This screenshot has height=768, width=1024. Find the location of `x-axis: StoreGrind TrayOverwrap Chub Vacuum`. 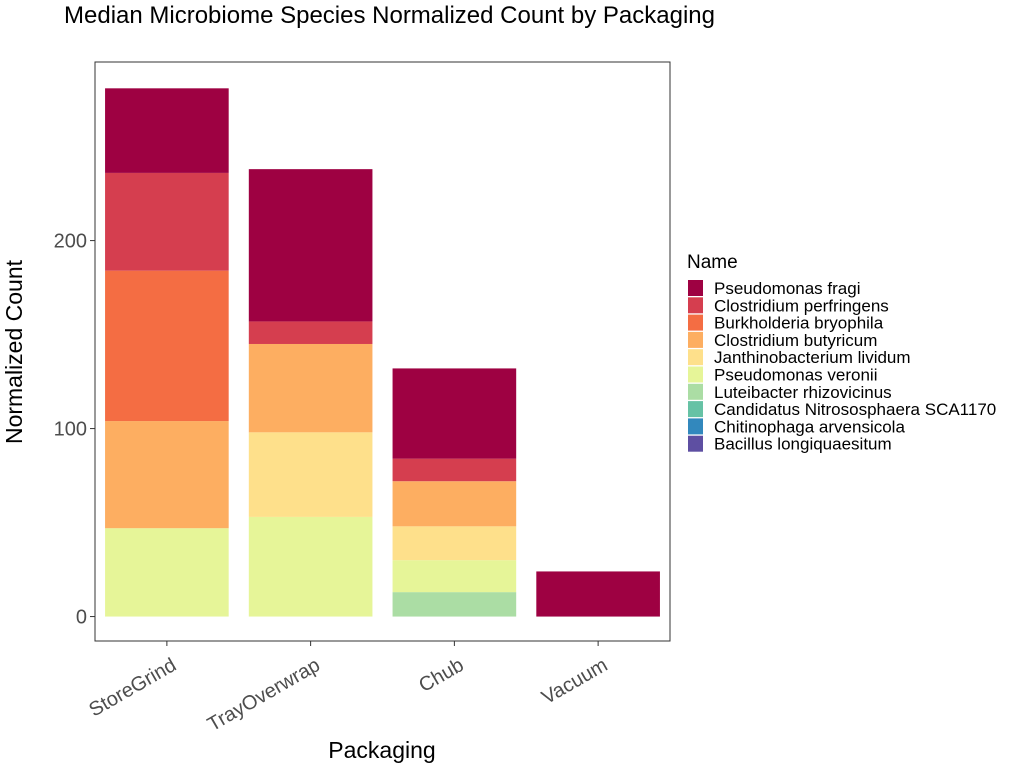

x-axis: StoreGrind TrayOverwrap Chub Vacuum is located at coordinates (348, 688).